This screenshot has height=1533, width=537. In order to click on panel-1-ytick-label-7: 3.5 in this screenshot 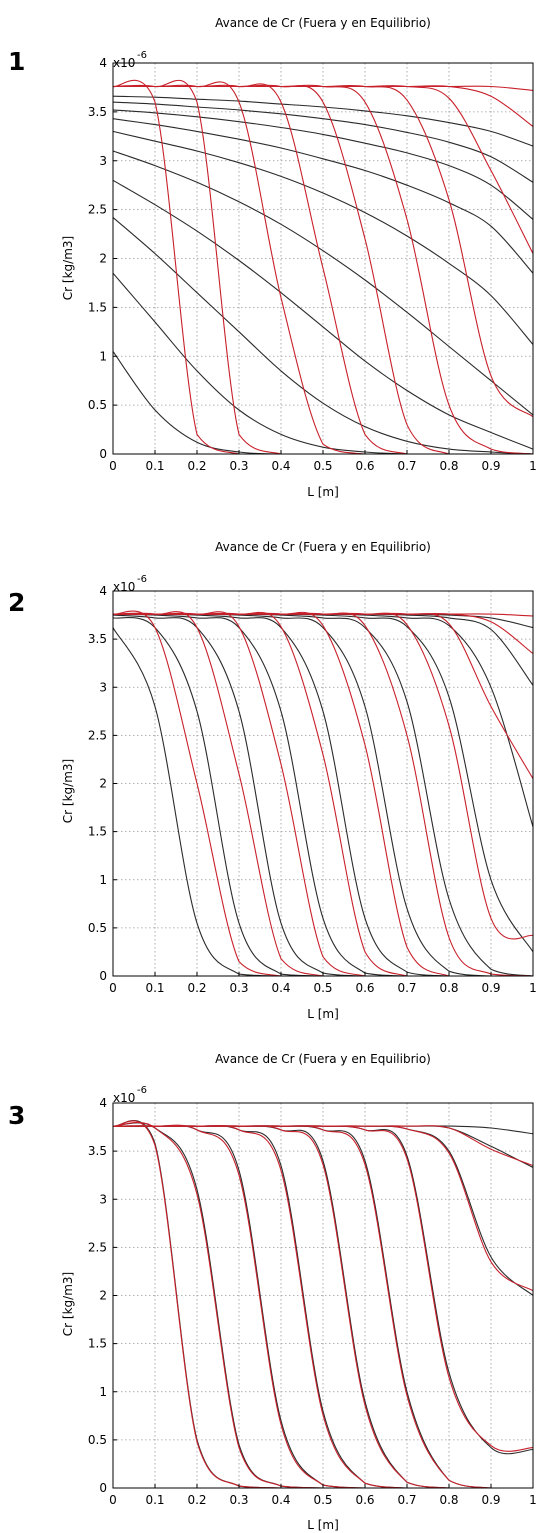, I will do `click(97, 112)`.